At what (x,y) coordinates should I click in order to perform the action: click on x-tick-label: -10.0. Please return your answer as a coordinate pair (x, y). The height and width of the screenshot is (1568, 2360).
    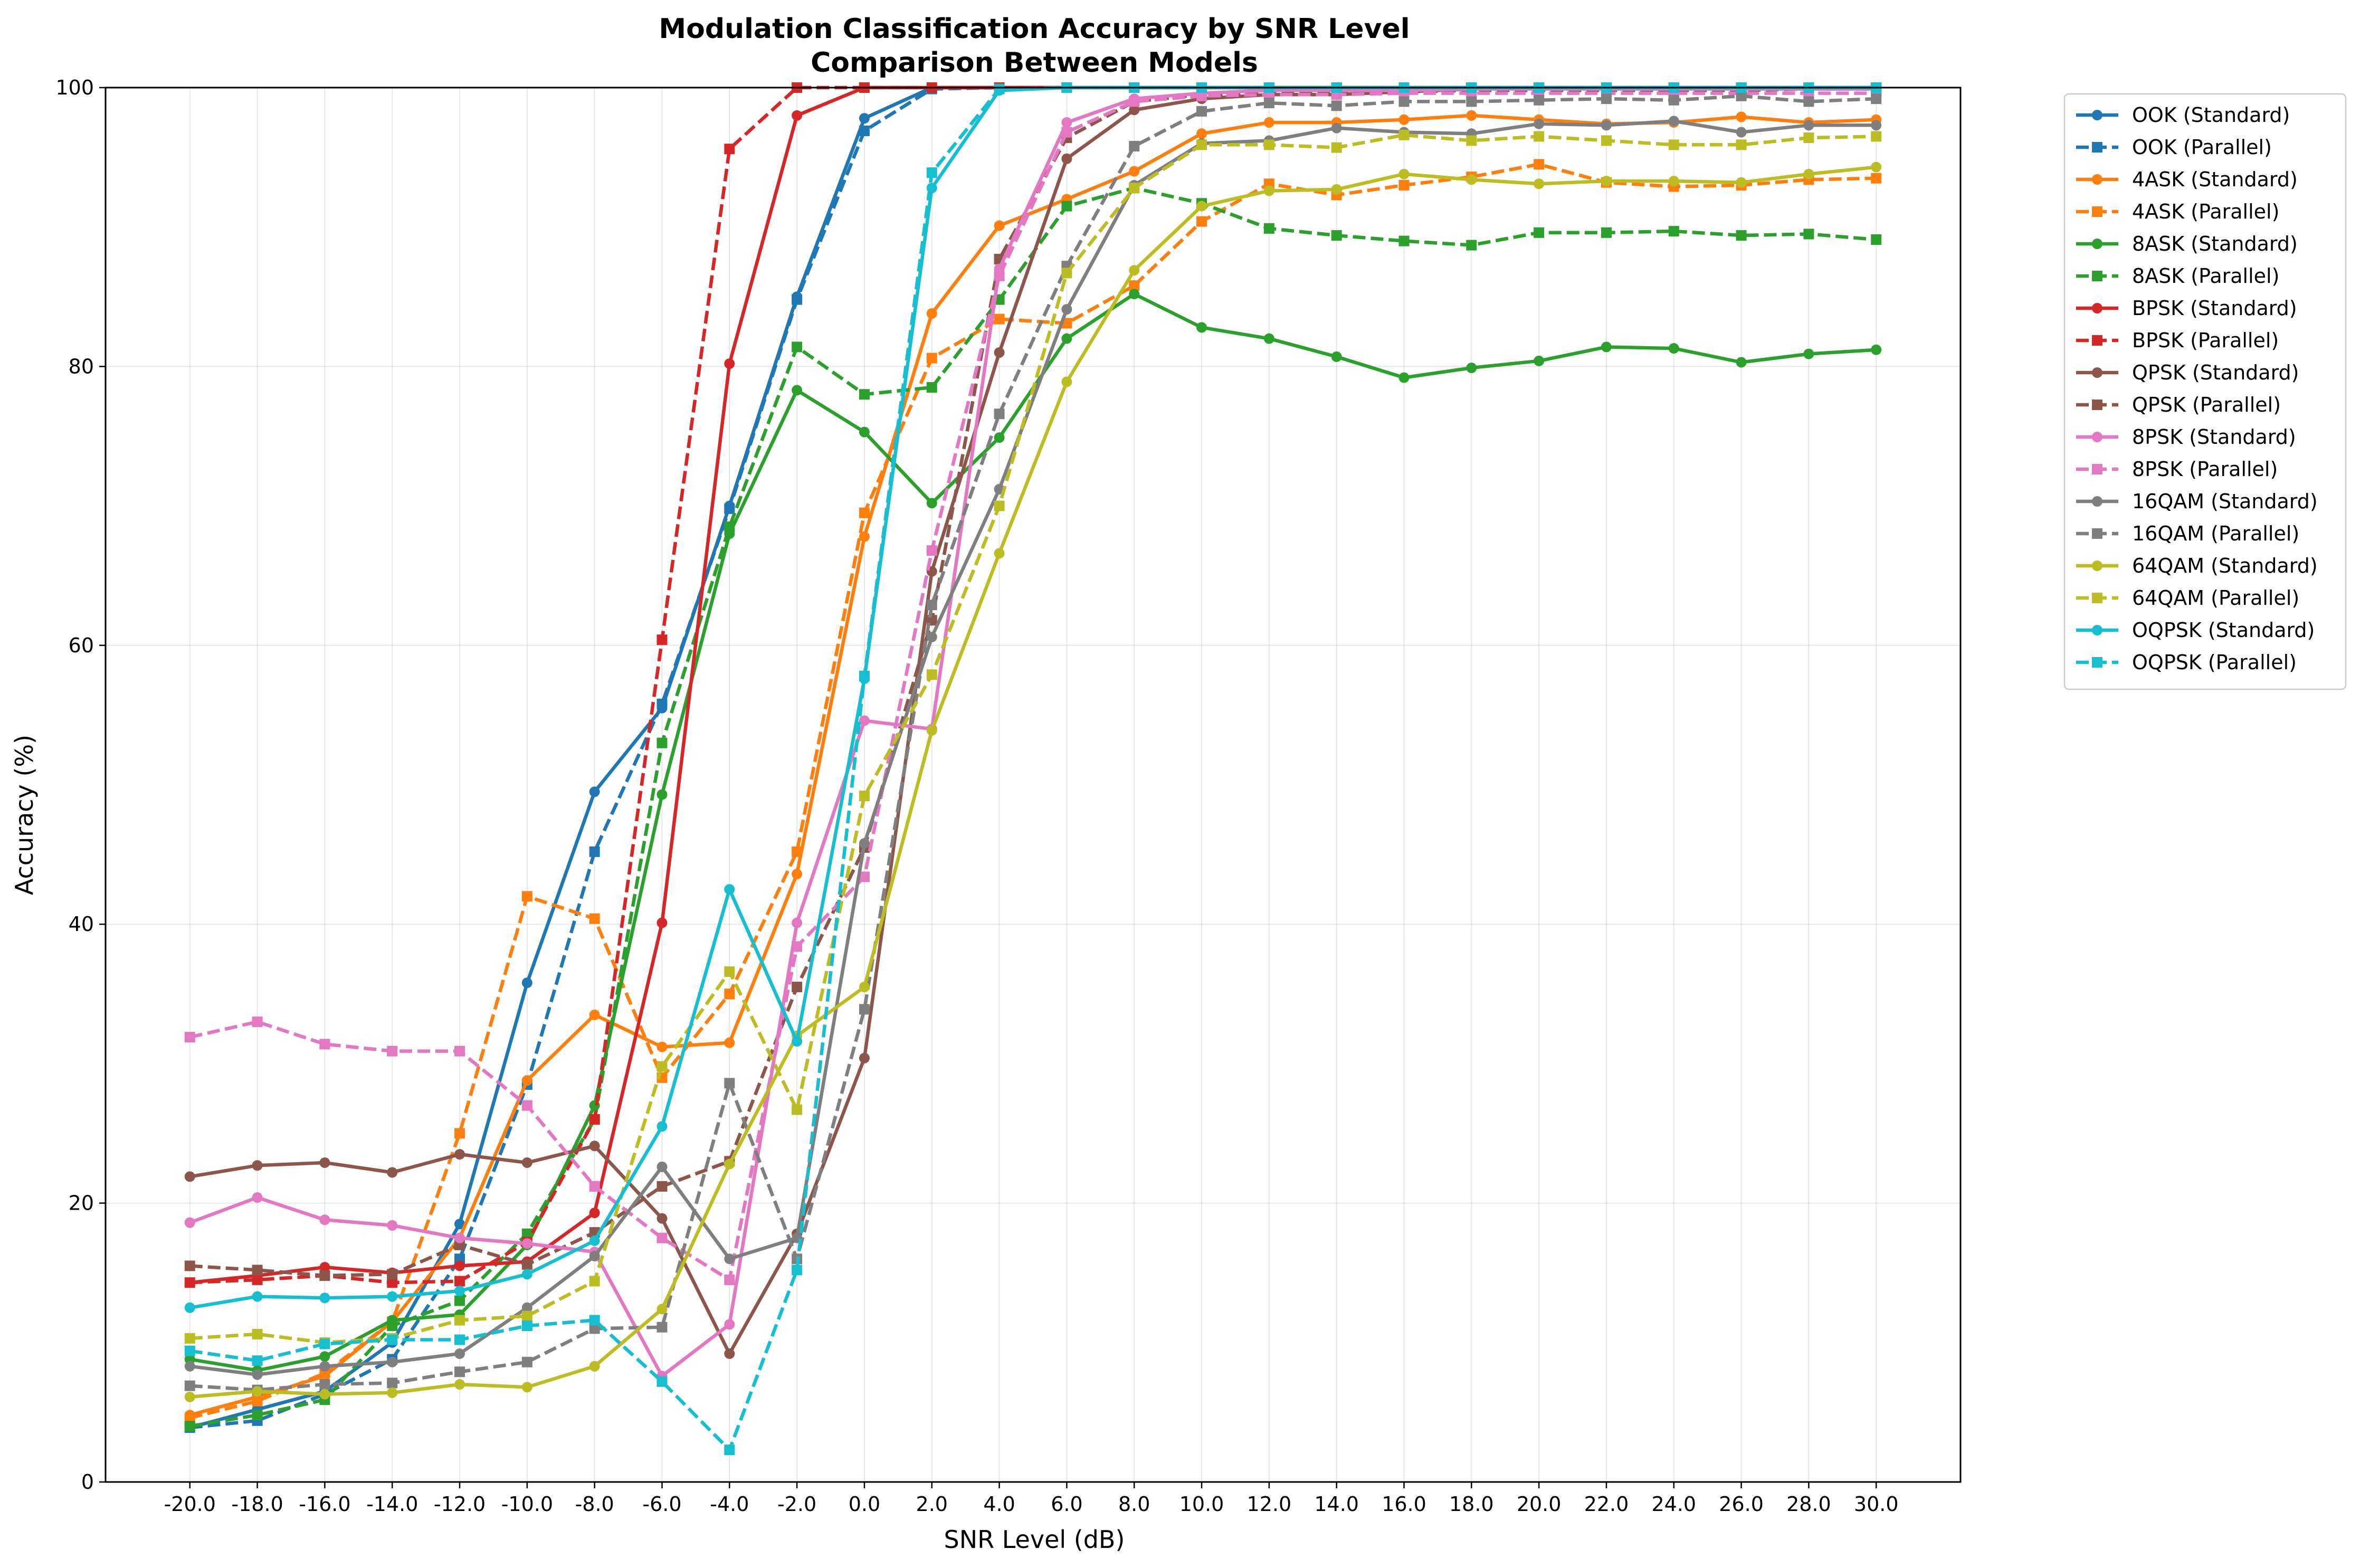
    Looking at the image, I should click on (527, 1504).